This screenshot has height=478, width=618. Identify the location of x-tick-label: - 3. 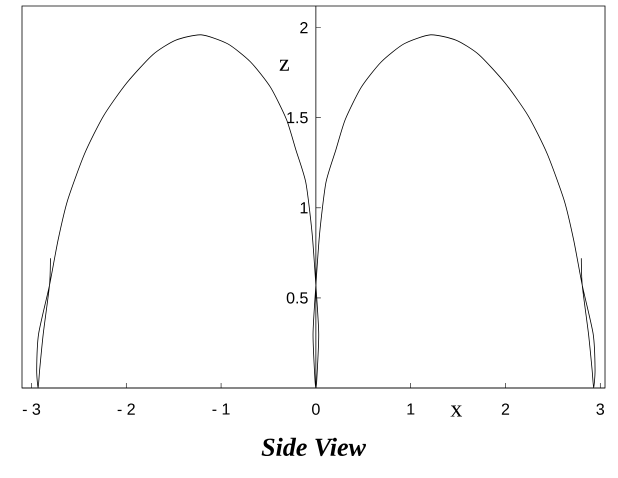
(31, 409).